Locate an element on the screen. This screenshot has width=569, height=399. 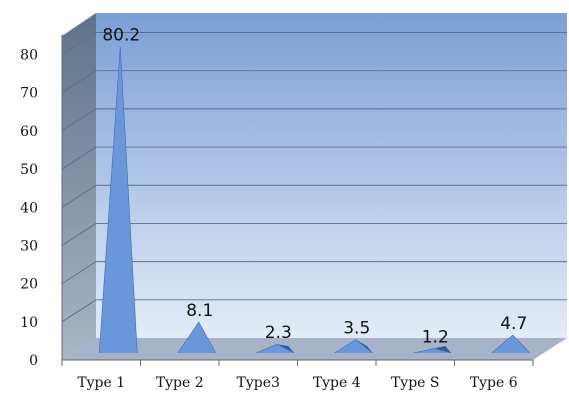
y-tick-label: 40 is located at coordinates (29, 208).